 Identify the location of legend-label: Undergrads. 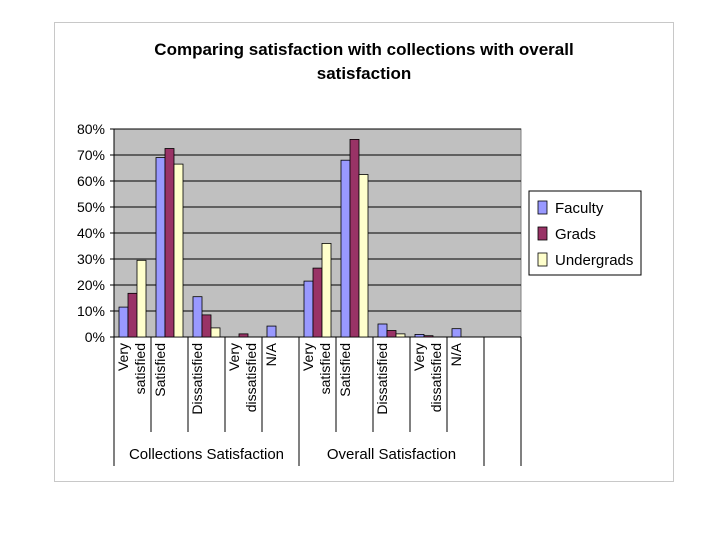
(594, 260).